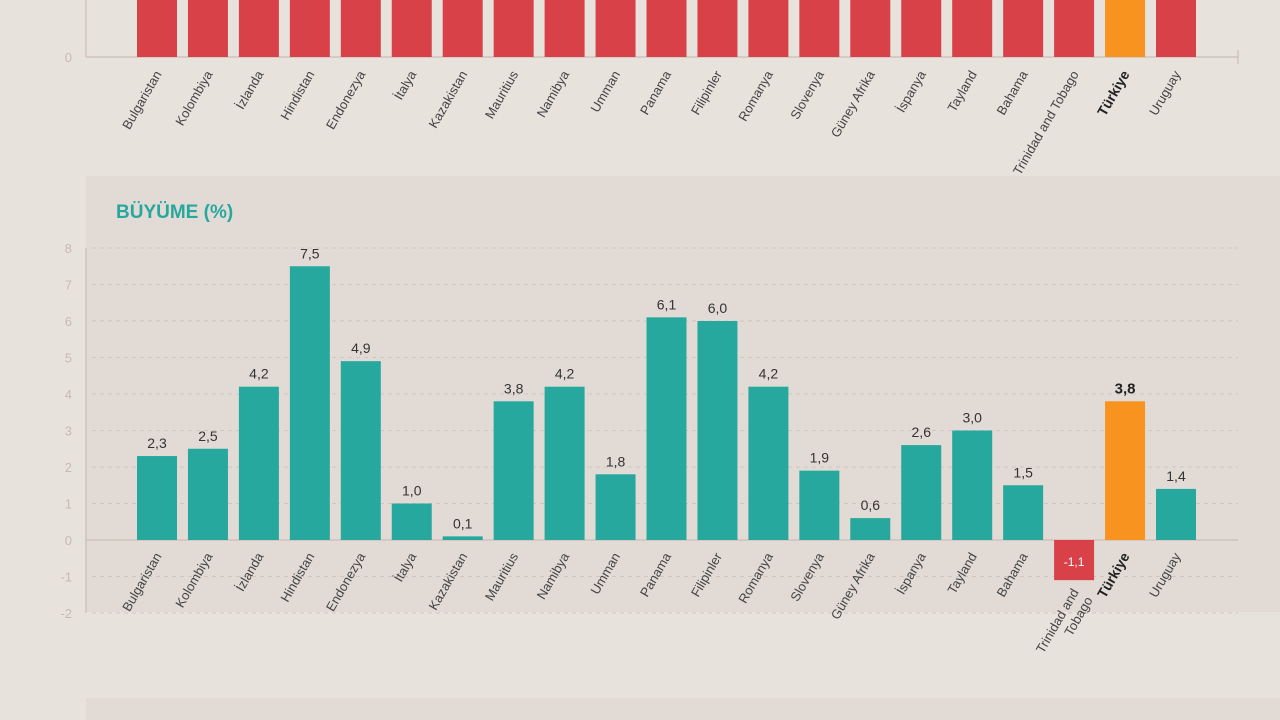  What do you see at coordinates (412, 491) in the screenshot?
I see `data-label: 1,0` at bounding box center [412, 491].